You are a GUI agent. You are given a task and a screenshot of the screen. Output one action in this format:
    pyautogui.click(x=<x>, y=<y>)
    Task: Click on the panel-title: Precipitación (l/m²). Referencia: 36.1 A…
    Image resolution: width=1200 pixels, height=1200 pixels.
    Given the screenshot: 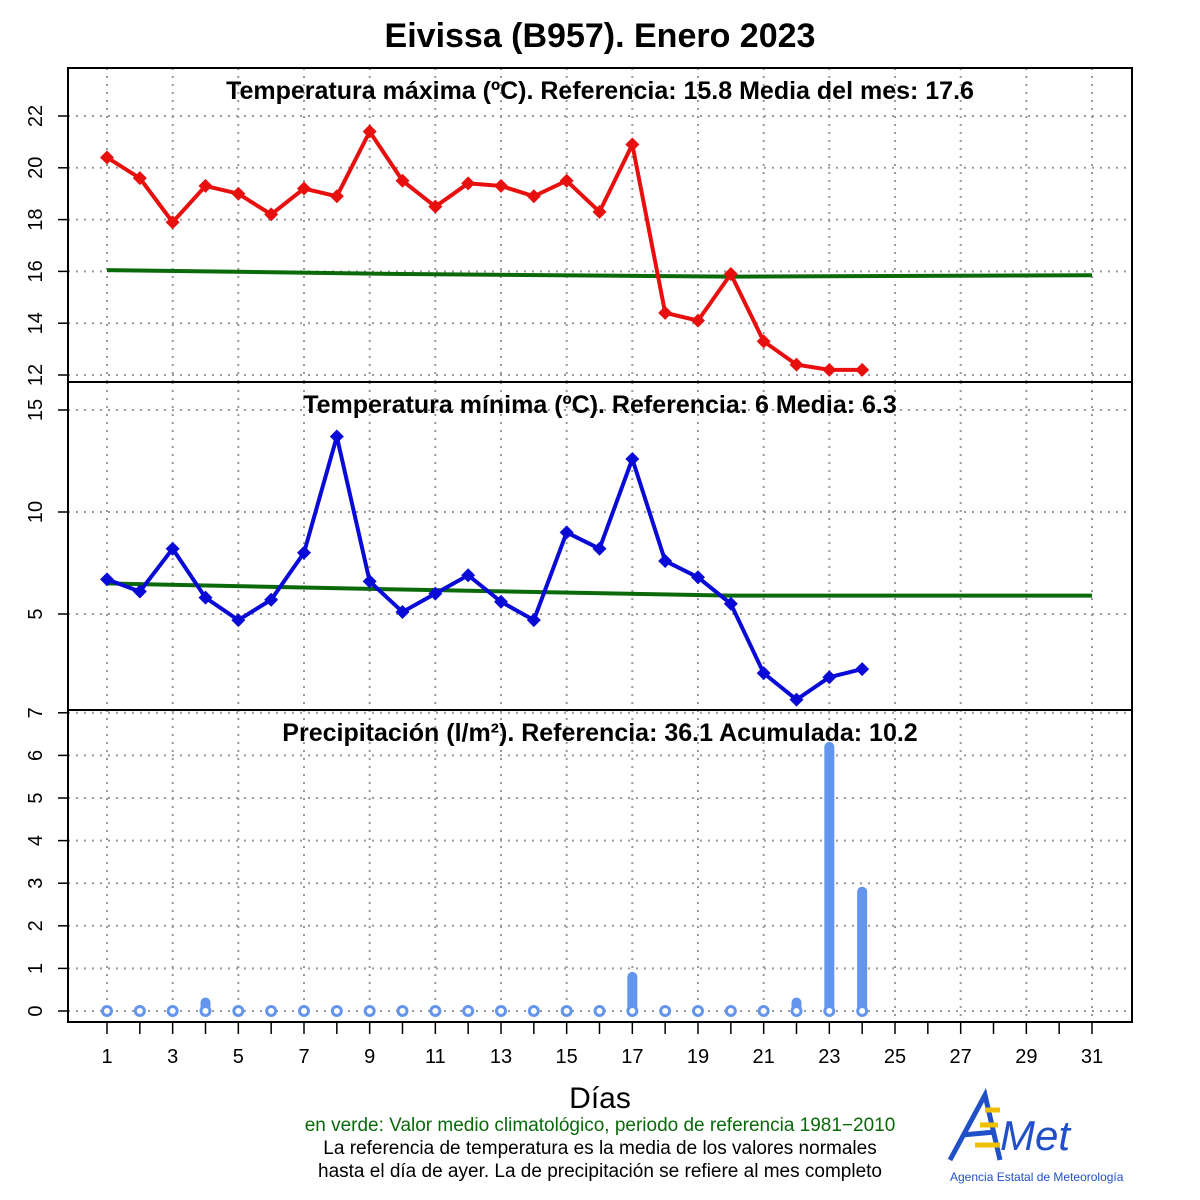 What is the action you would take?
    pyautogui.click(x=599, y=733)
    